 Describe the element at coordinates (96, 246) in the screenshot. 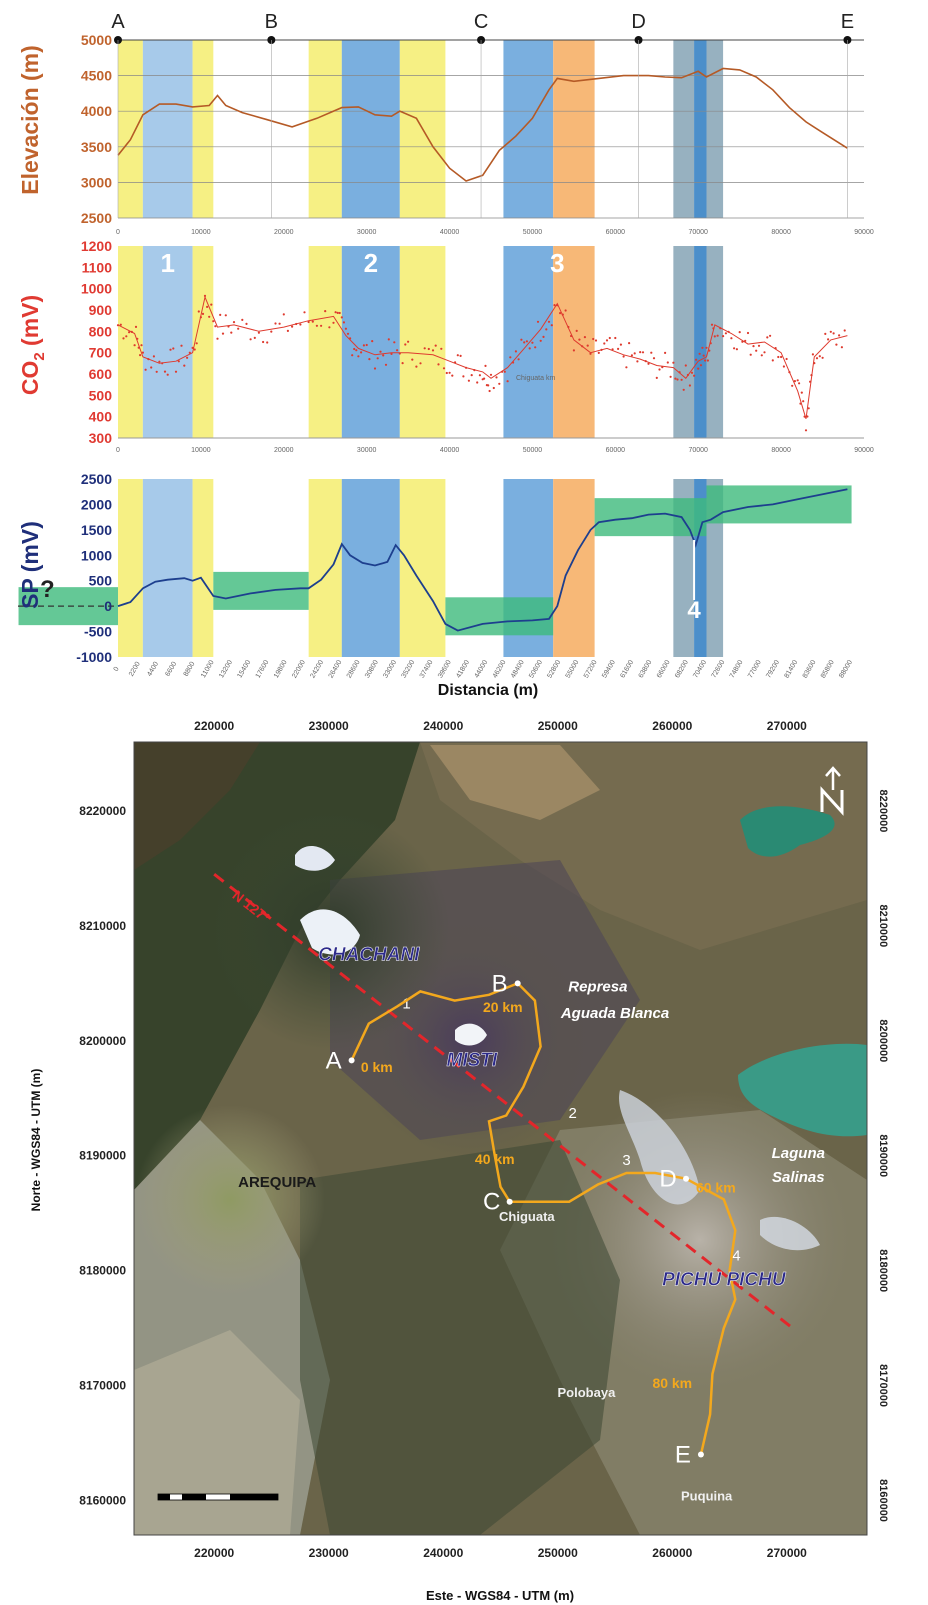

I see `co2-ytick-9: 1200` at that location.